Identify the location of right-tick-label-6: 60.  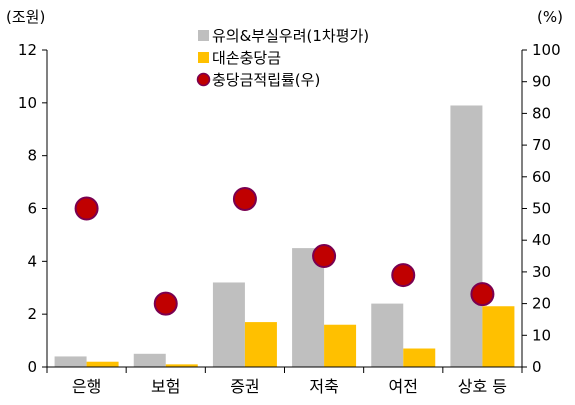
(541, 177).